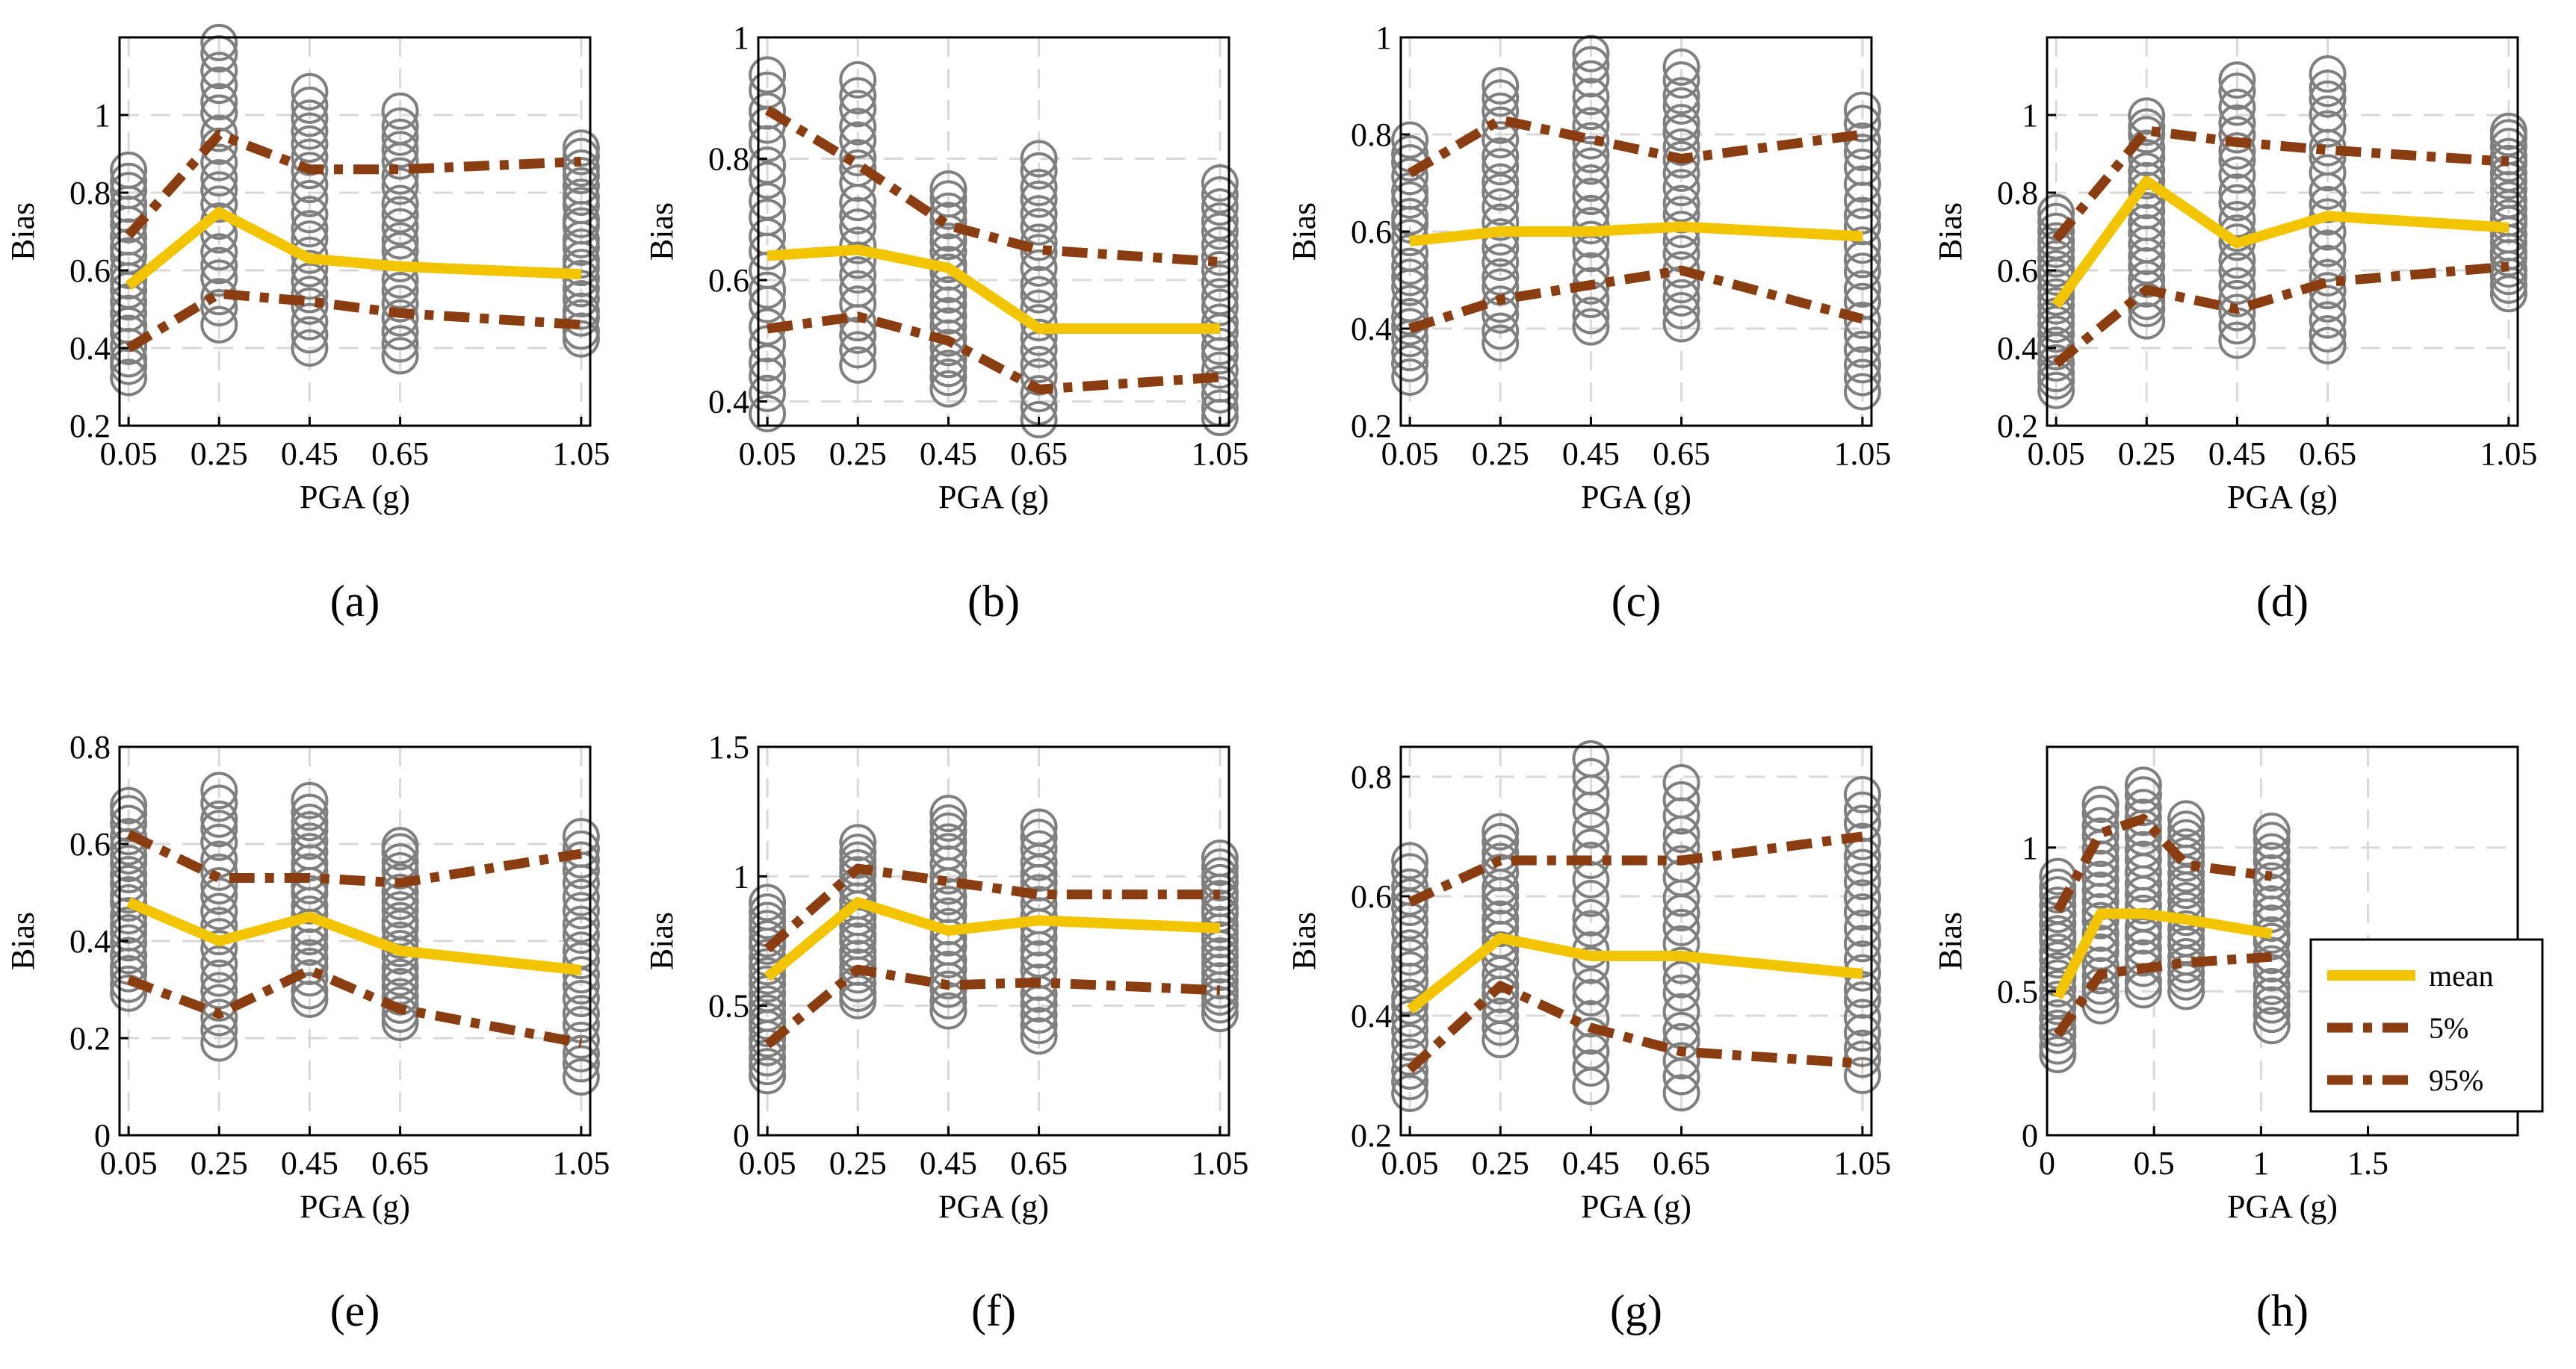 The image size is (2576, 1369). Describe the element at coordinates (1371, 777) in the screenshot. I see `y-tick-label: 0.8` at that location.